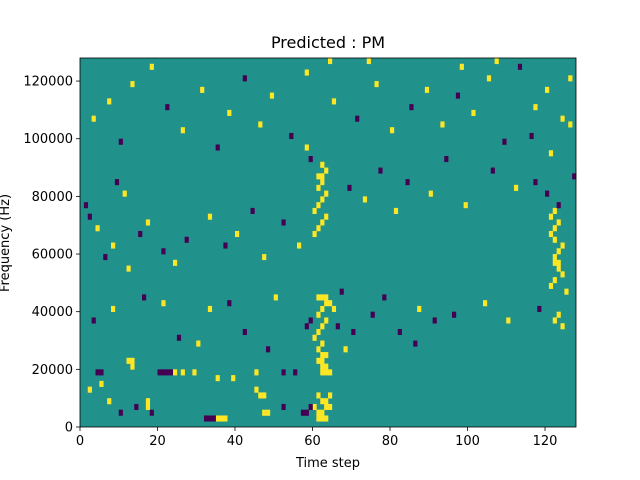 This screenshot has width=640, height=480. I want to click on x-axis: 0 20 40 60 80 100 120, so click(316, 438).